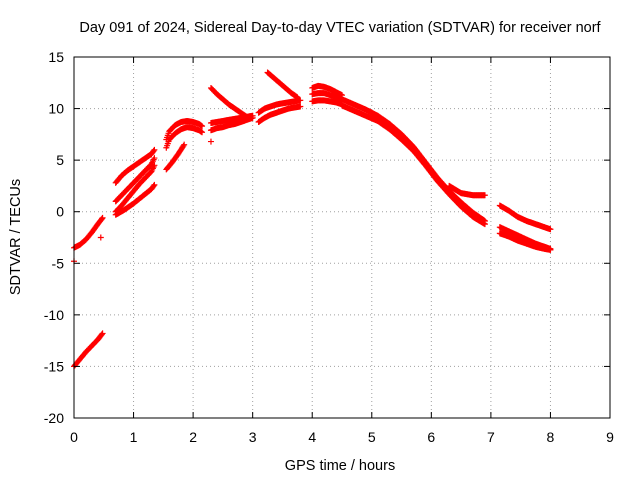 The width and height of the screenshot is (640, 480). I want to click on x-tick-label: 2, so click(193, 437).